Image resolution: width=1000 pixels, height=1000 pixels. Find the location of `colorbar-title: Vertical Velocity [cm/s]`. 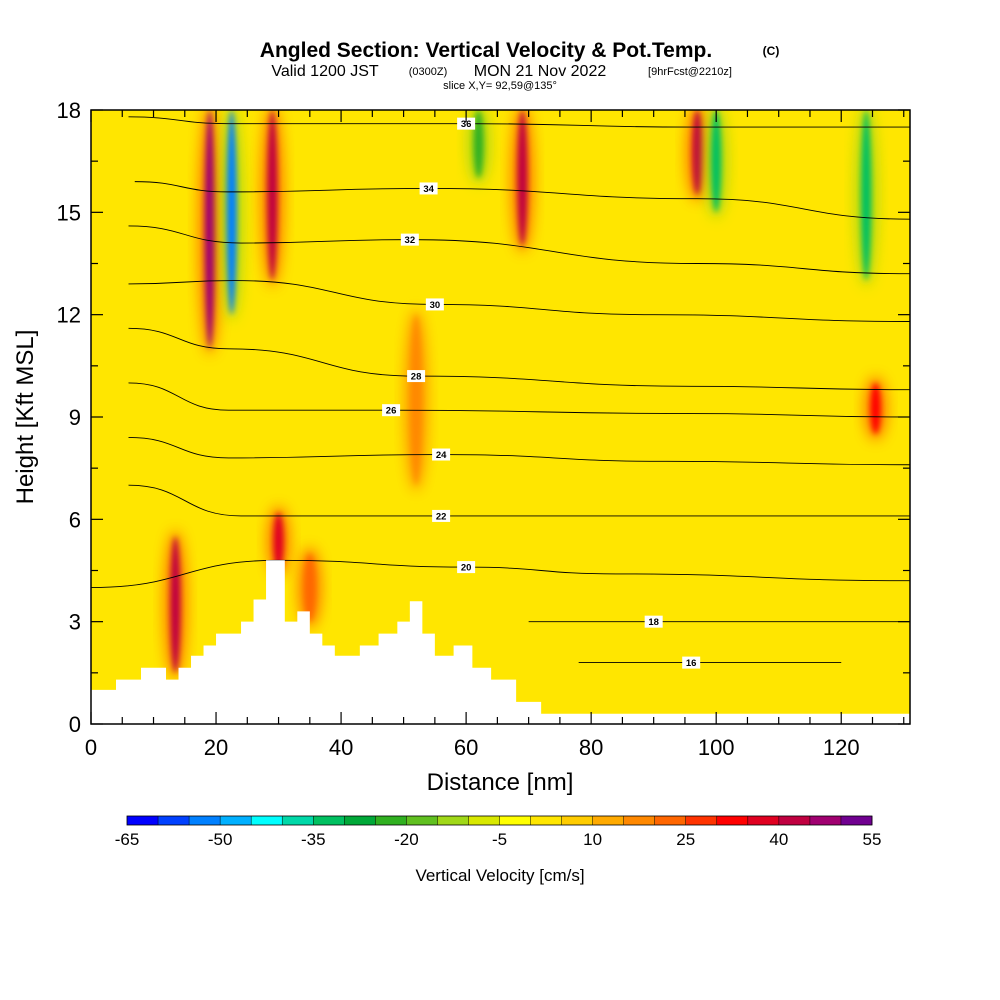

colorbar-title: Vertical Velocity [cm/s] is located at coordinates (499, 875).